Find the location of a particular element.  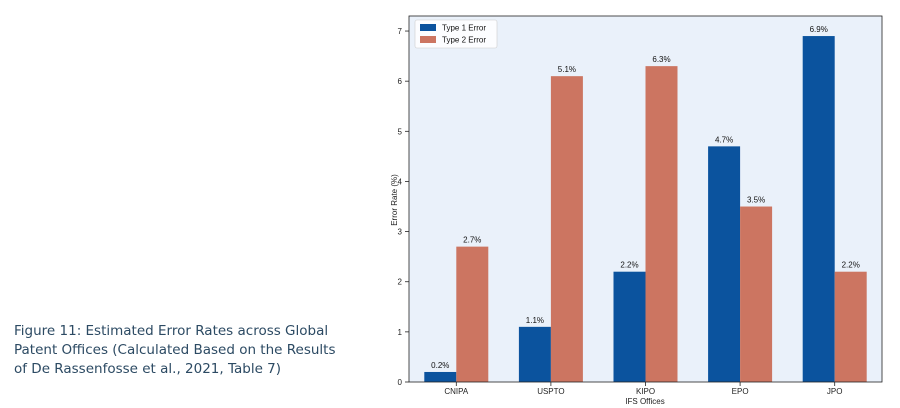

x-tick-label: CNIPA is located at coordinates (456, 391).